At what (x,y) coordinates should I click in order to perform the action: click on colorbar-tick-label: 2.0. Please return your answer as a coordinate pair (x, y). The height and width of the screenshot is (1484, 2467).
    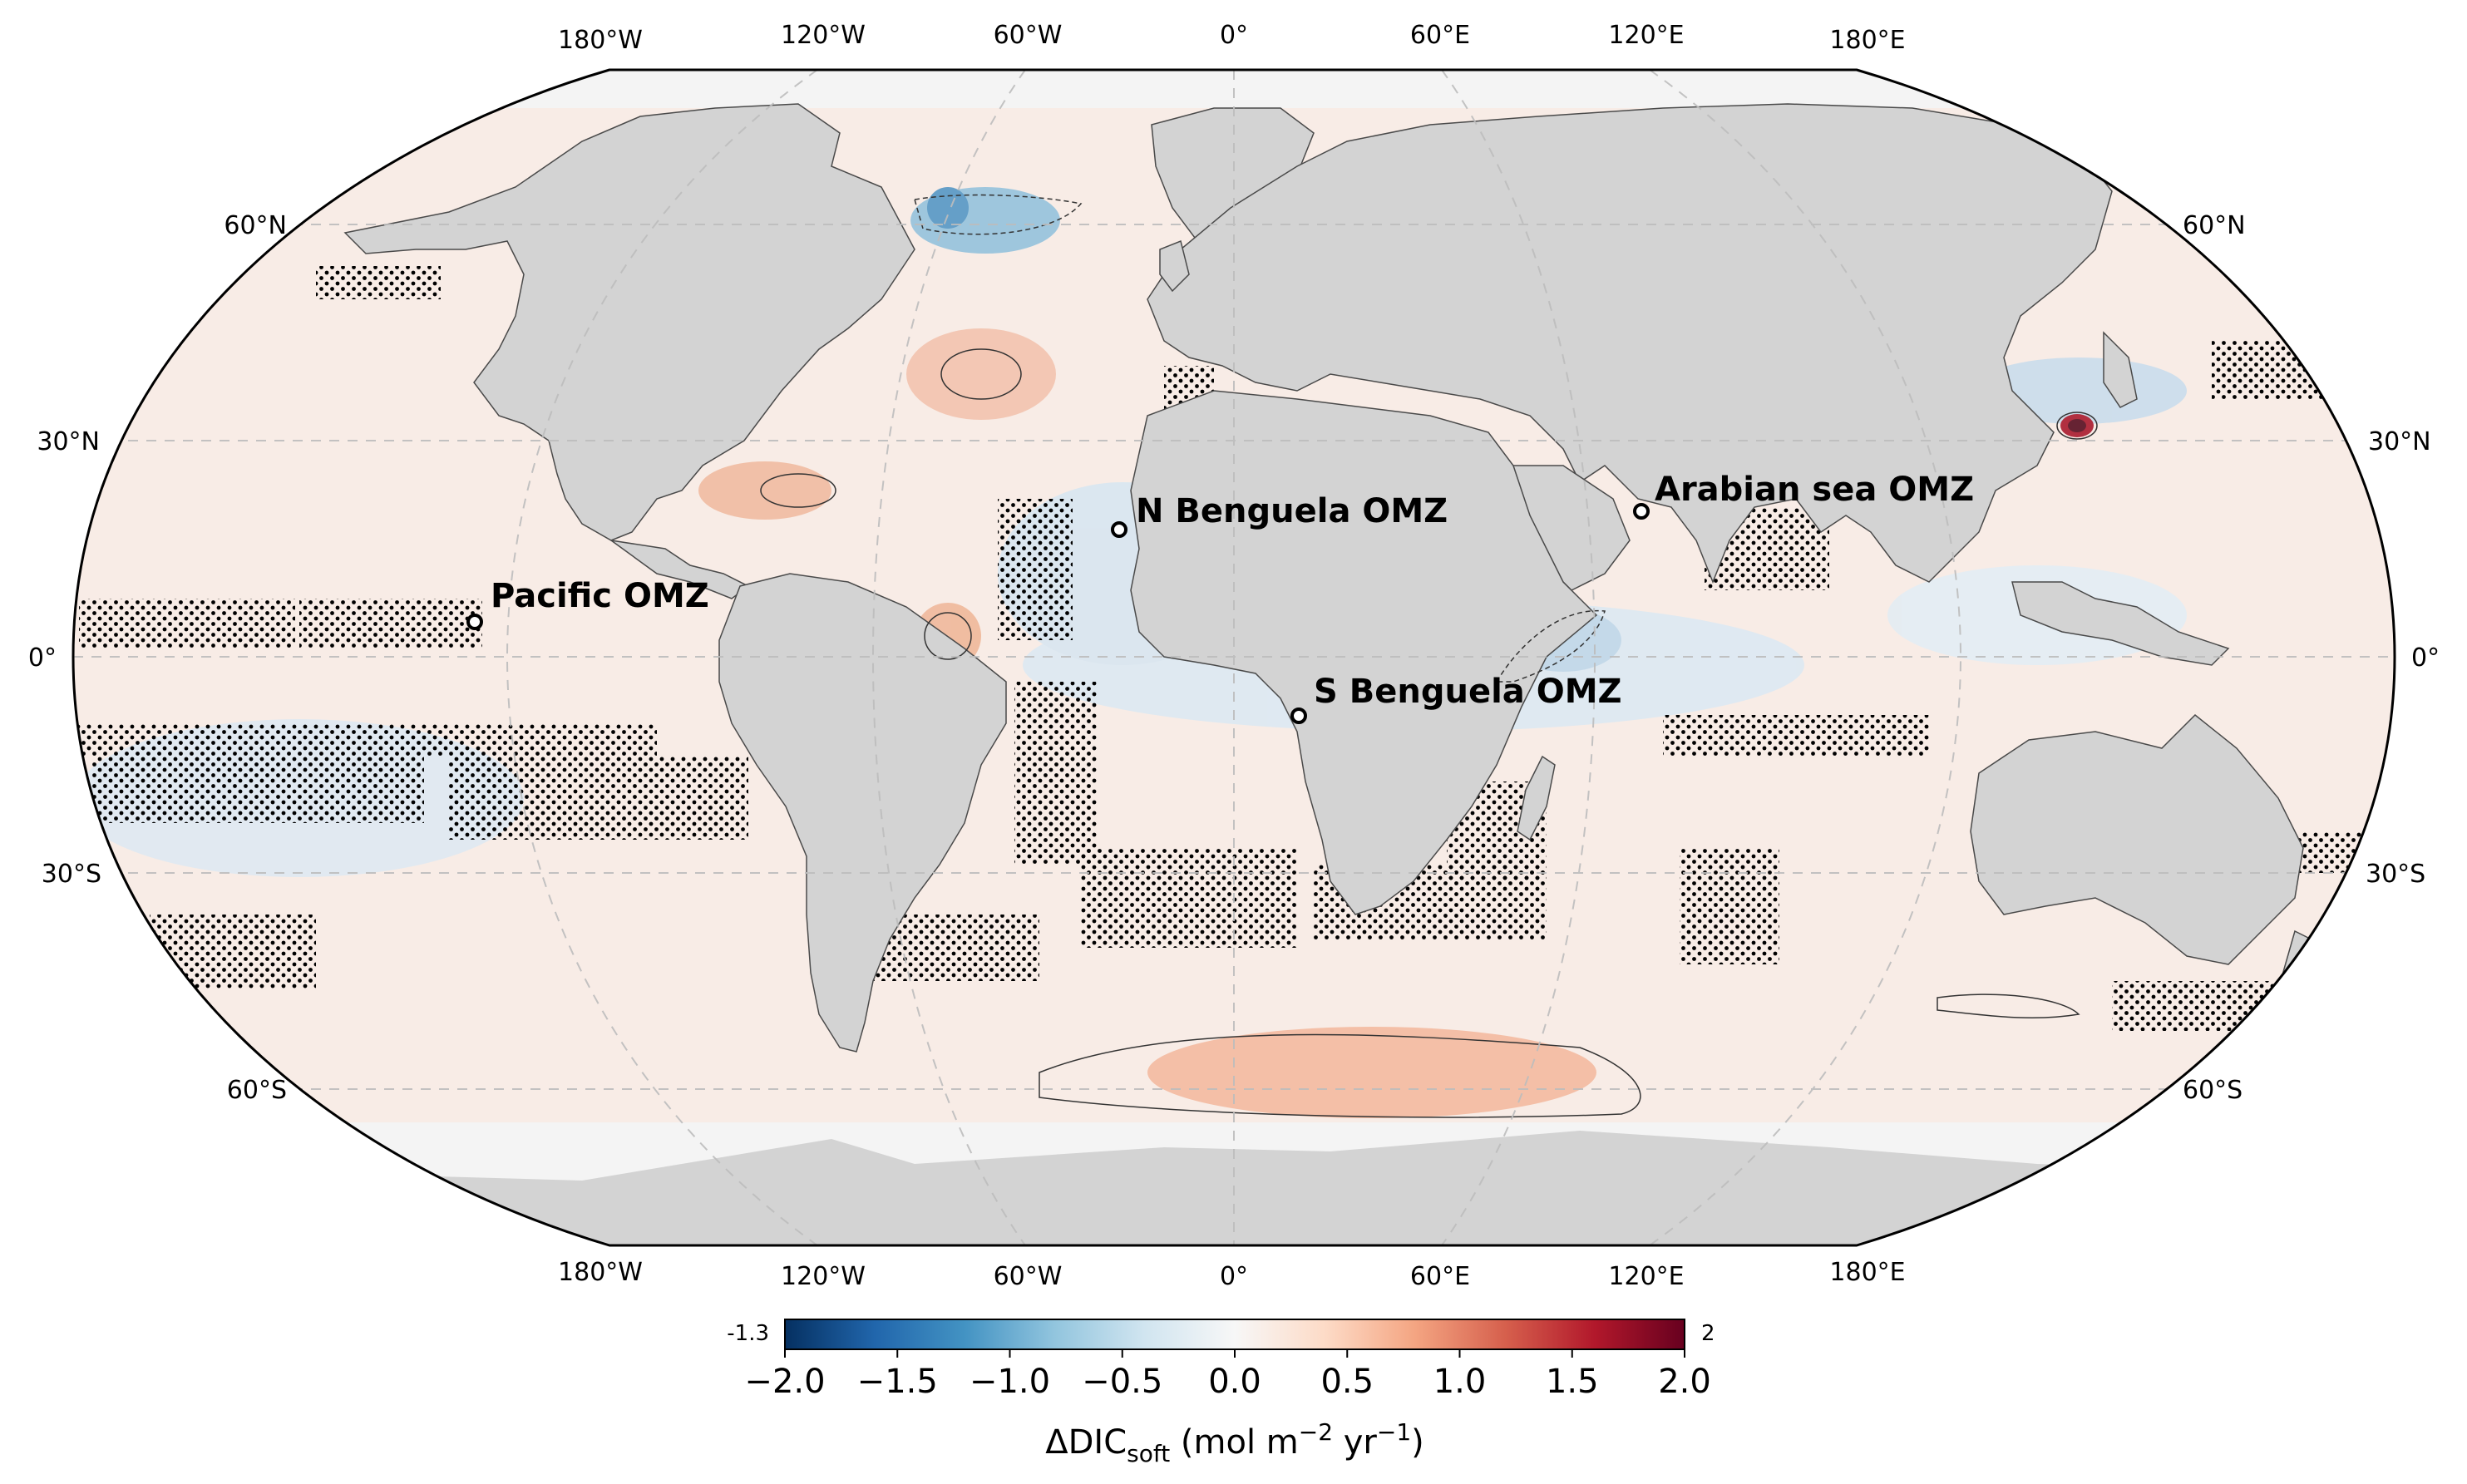
    Looking at the image, I should click on (1684, 1382).